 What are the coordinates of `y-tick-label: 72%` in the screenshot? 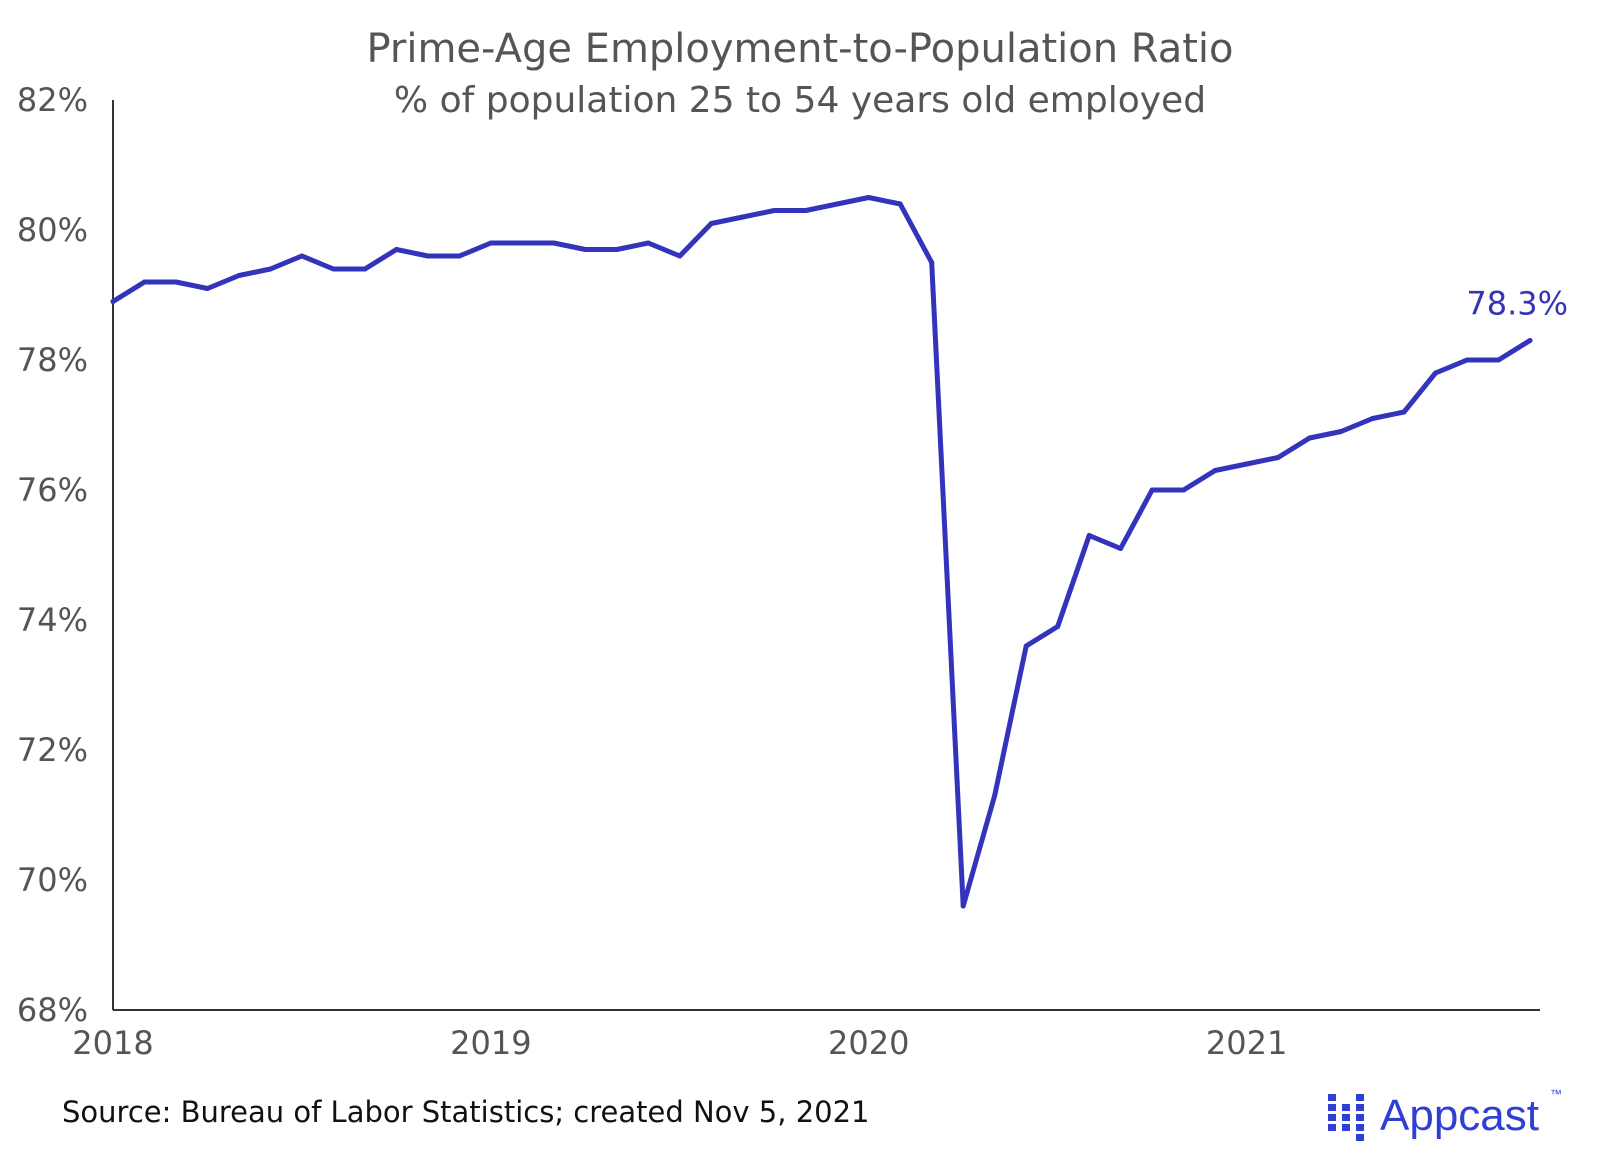 It's located at (52, 750).